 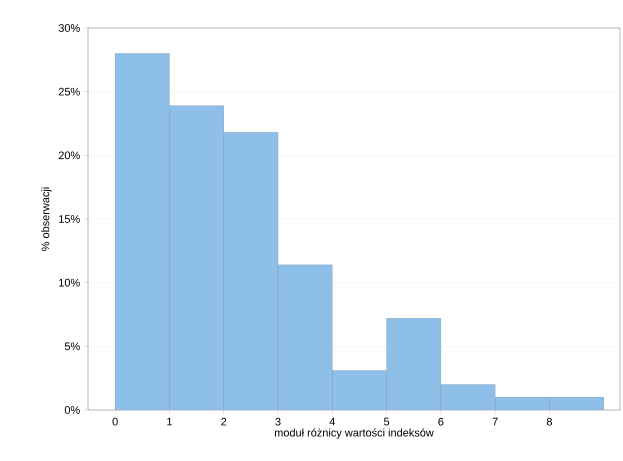 What do you see at coordinates (69, 282) in the screenshot?
I see `y-tick-label: 10%` at bounding box center [69, 282].